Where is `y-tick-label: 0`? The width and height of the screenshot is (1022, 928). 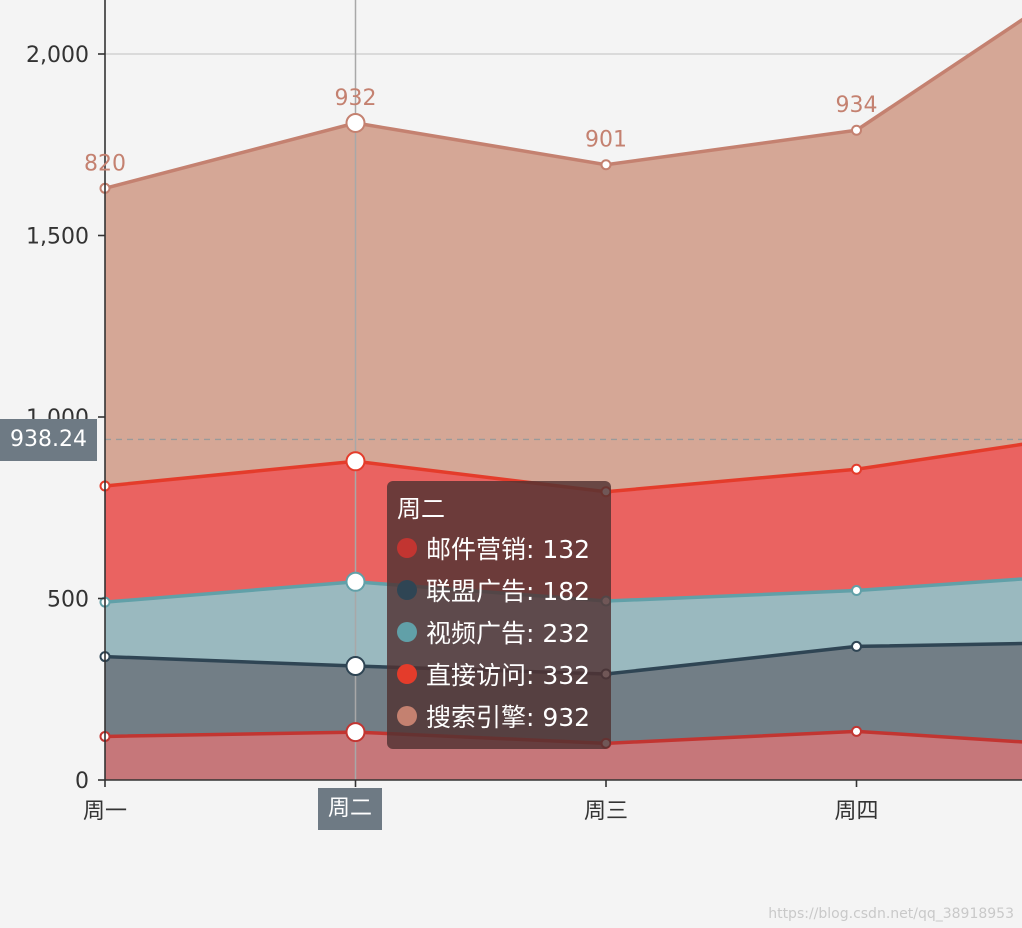 y-tick-label: 0 is located at coordinates (82, 781).